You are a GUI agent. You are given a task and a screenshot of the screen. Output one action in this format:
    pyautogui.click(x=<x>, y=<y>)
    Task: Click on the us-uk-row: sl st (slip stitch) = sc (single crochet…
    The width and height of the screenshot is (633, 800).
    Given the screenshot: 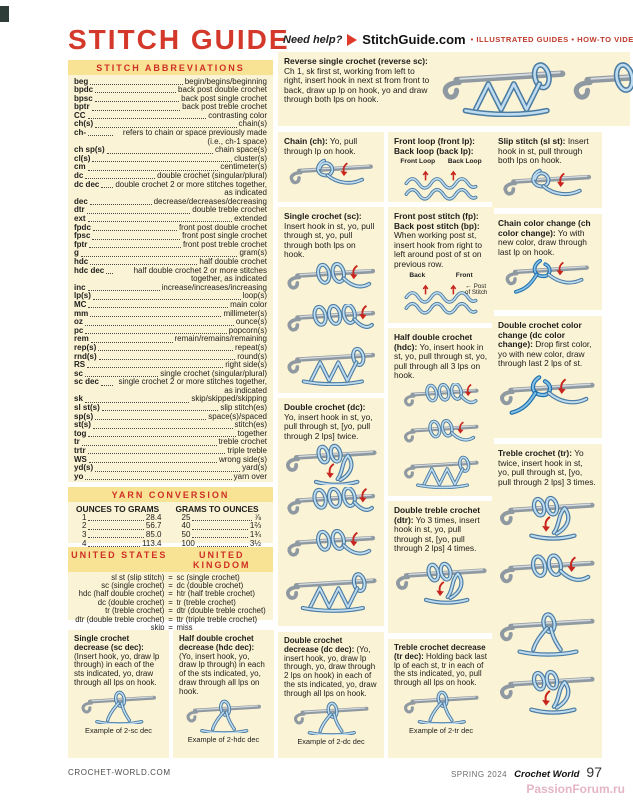 What is the action you would take?
    pyautogui.click(x=170, y=577)
    